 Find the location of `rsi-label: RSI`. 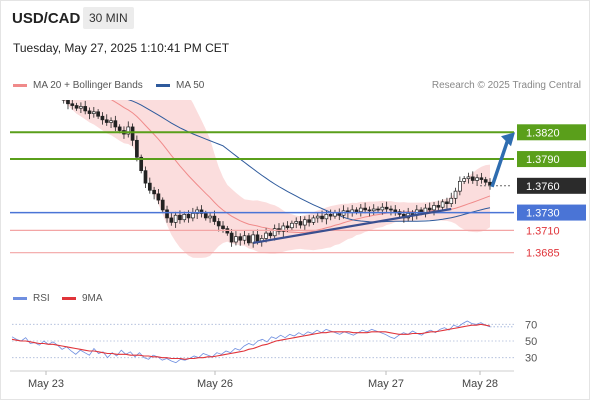

rsi-label: RSI is located at coordinates (41, 298).